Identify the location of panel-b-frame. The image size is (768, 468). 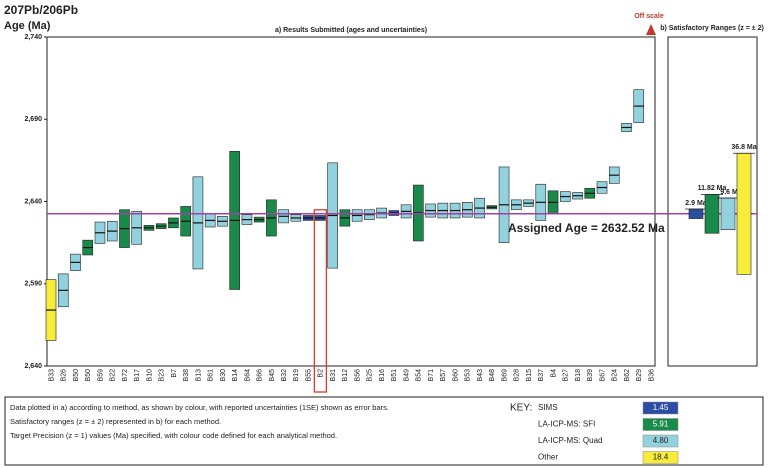
(712, 201).